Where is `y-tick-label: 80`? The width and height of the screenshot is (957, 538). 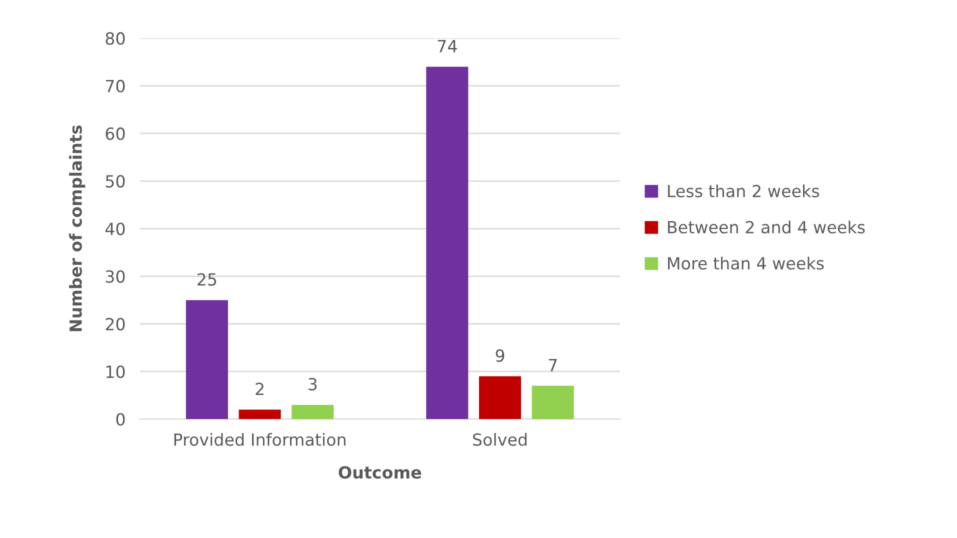
y-tick-label: 80 is located at coordinates (115, 38).